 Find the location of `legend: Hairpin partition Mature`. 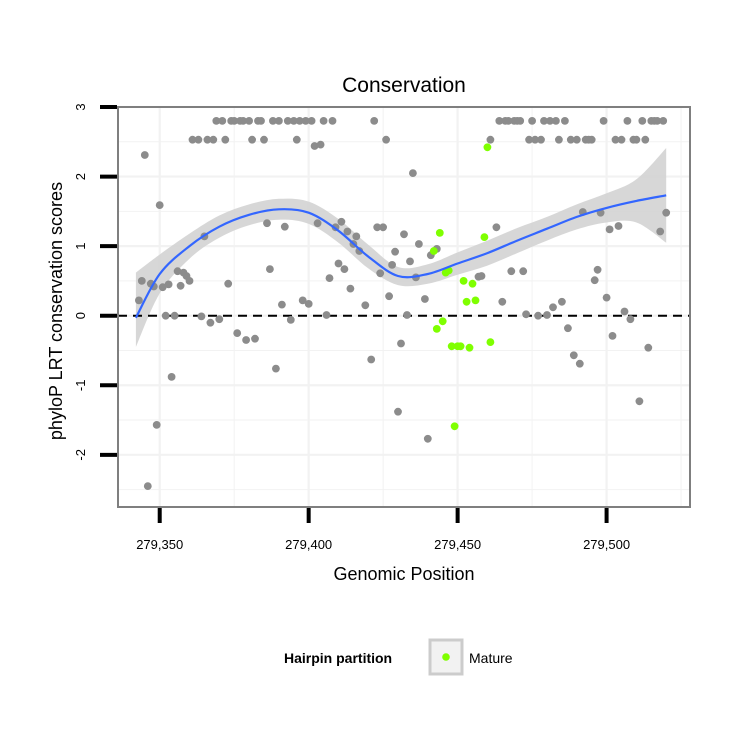

legend: Hairpin partition Mature is located at coordinates (398, 657).